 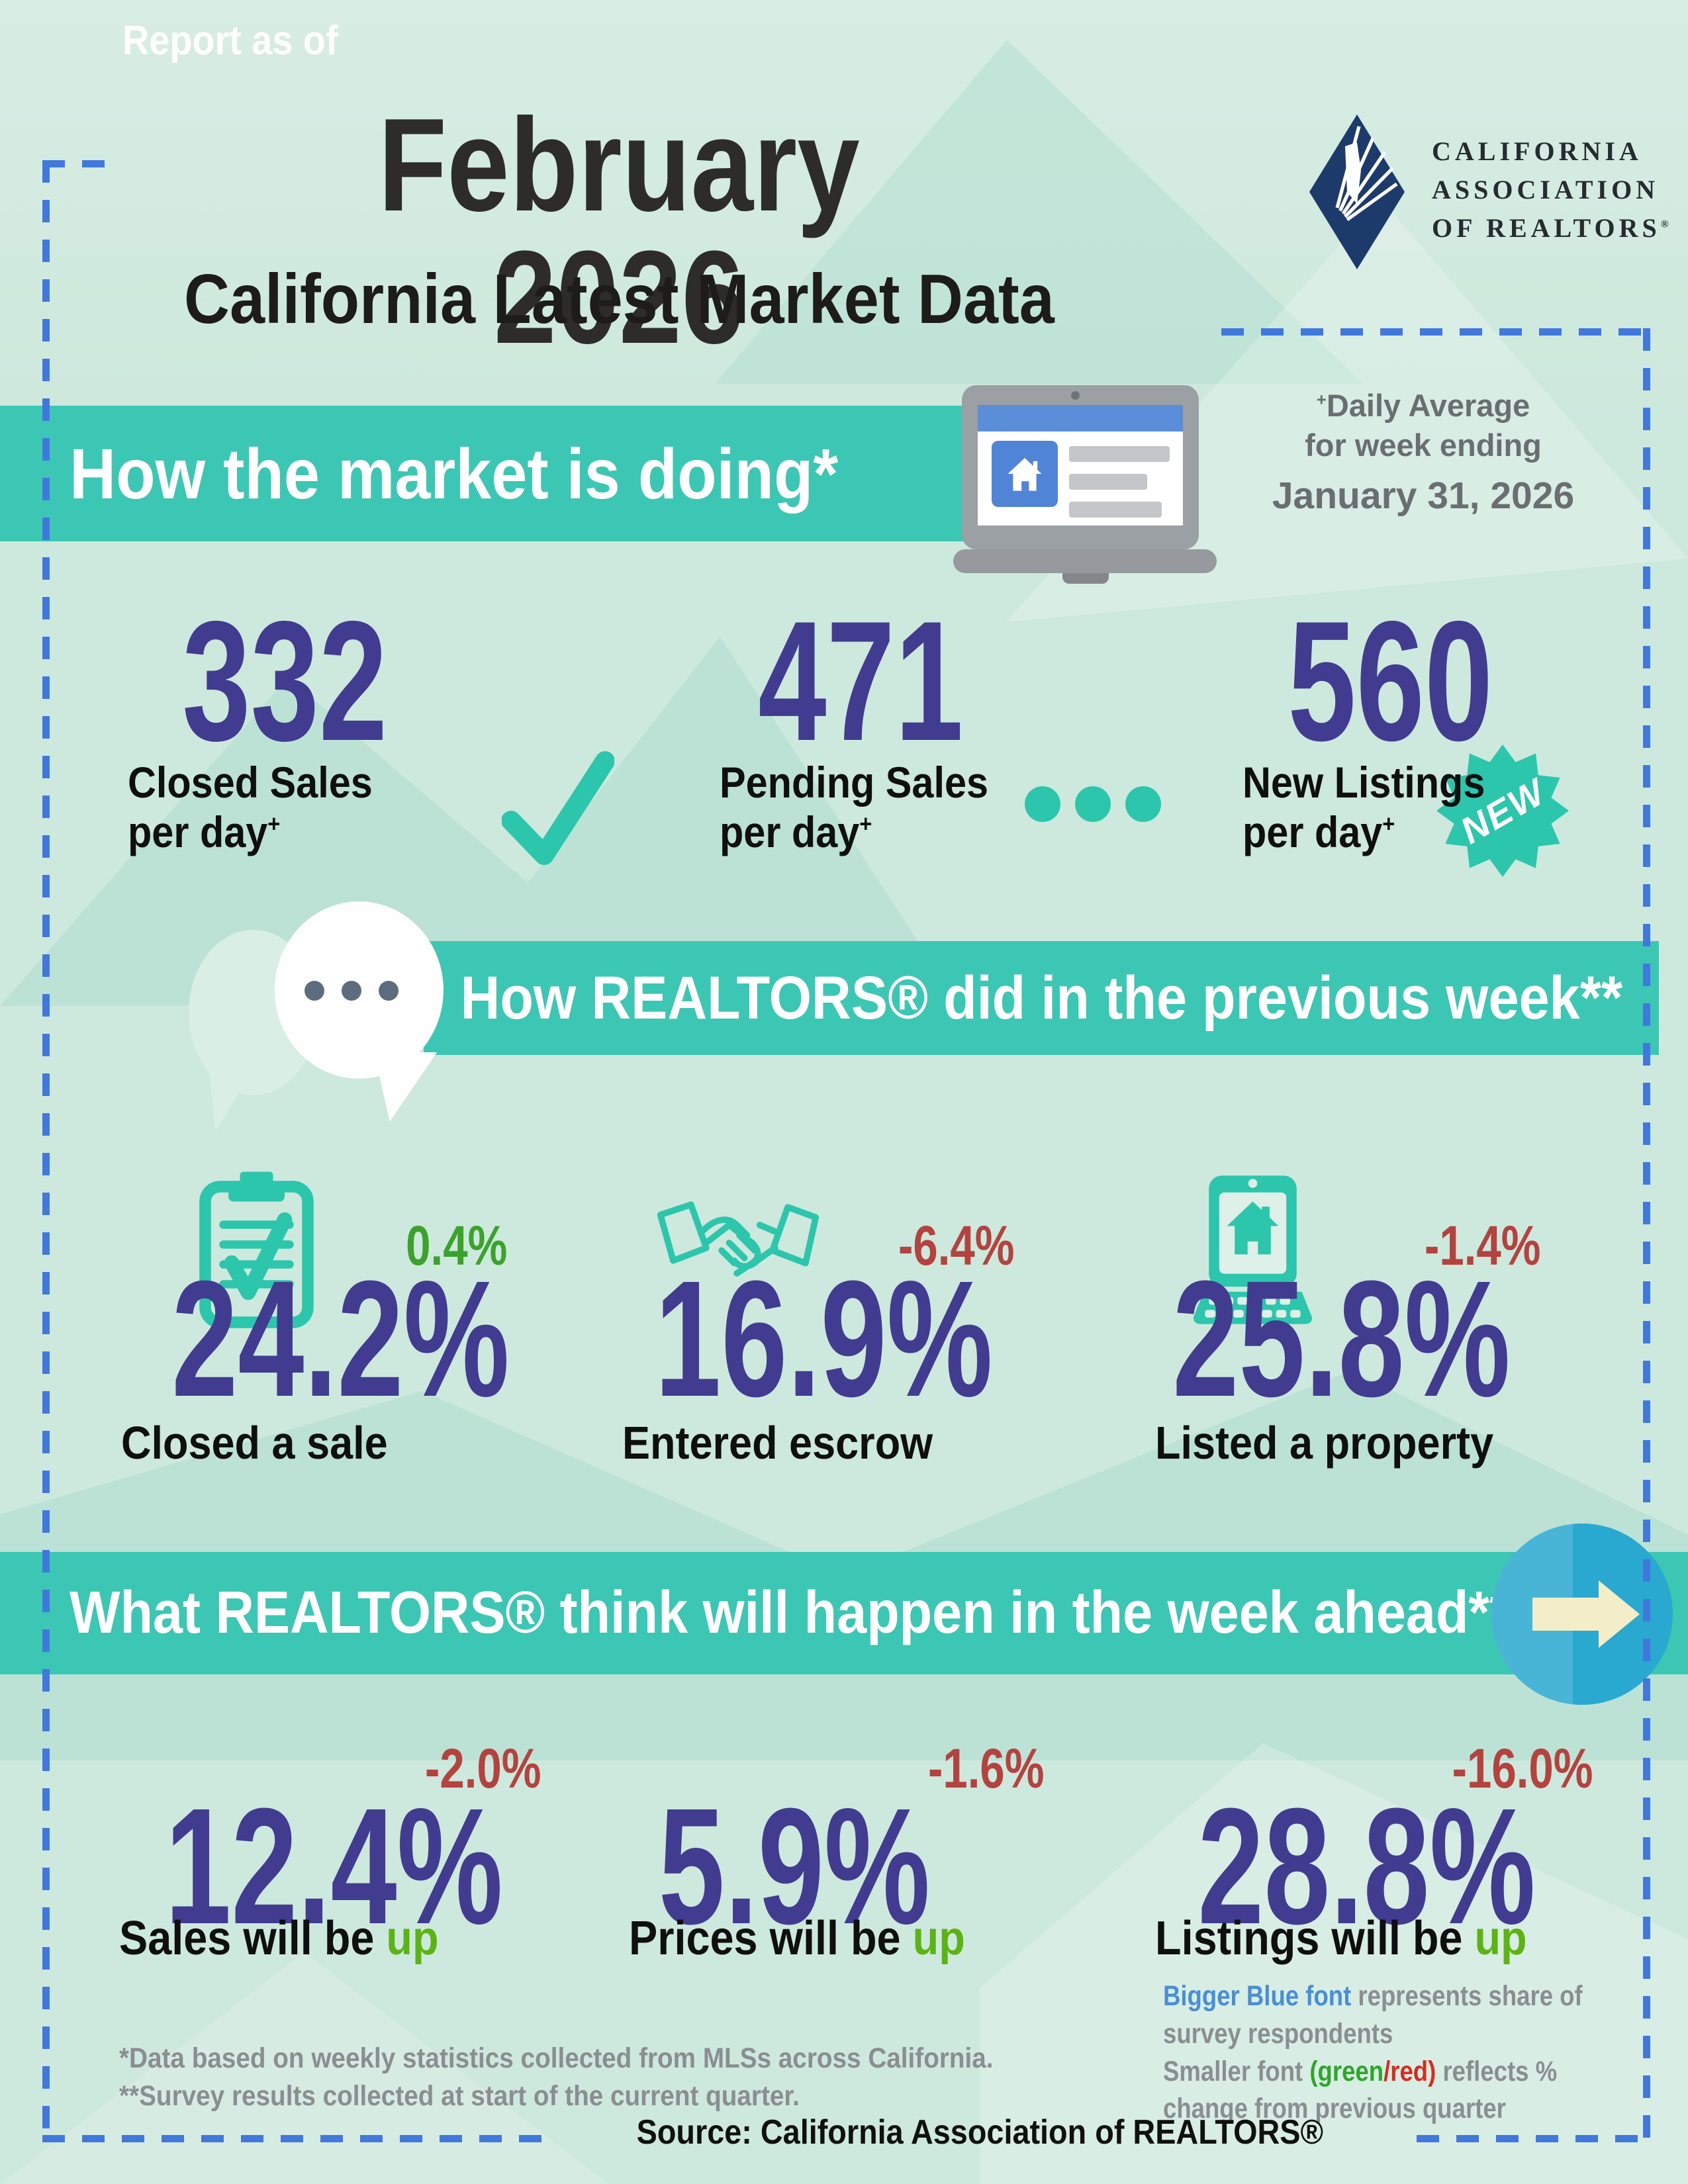 I want to click on border-left, so click(x=46, y=1151).